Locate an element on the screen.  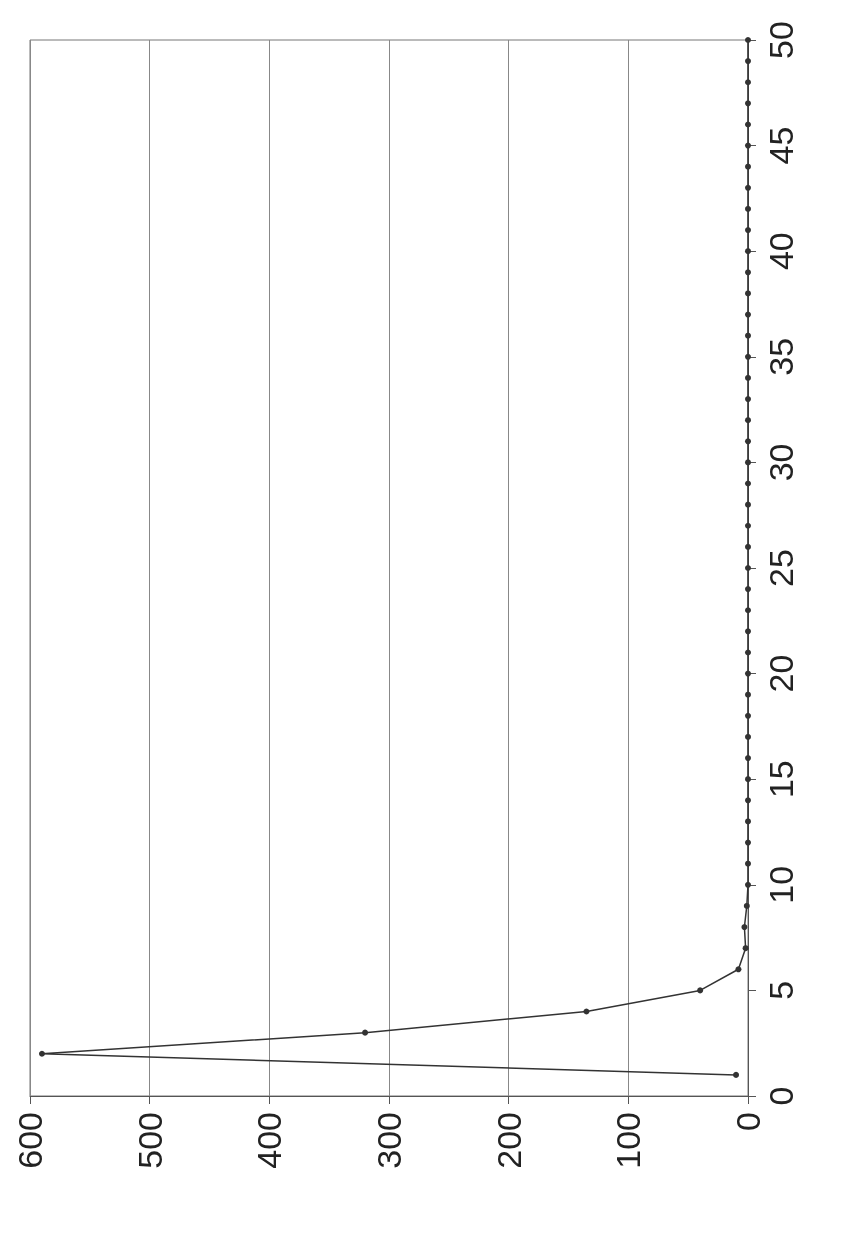
x-tick-label: 0 is located at coordinates (748, 1121).